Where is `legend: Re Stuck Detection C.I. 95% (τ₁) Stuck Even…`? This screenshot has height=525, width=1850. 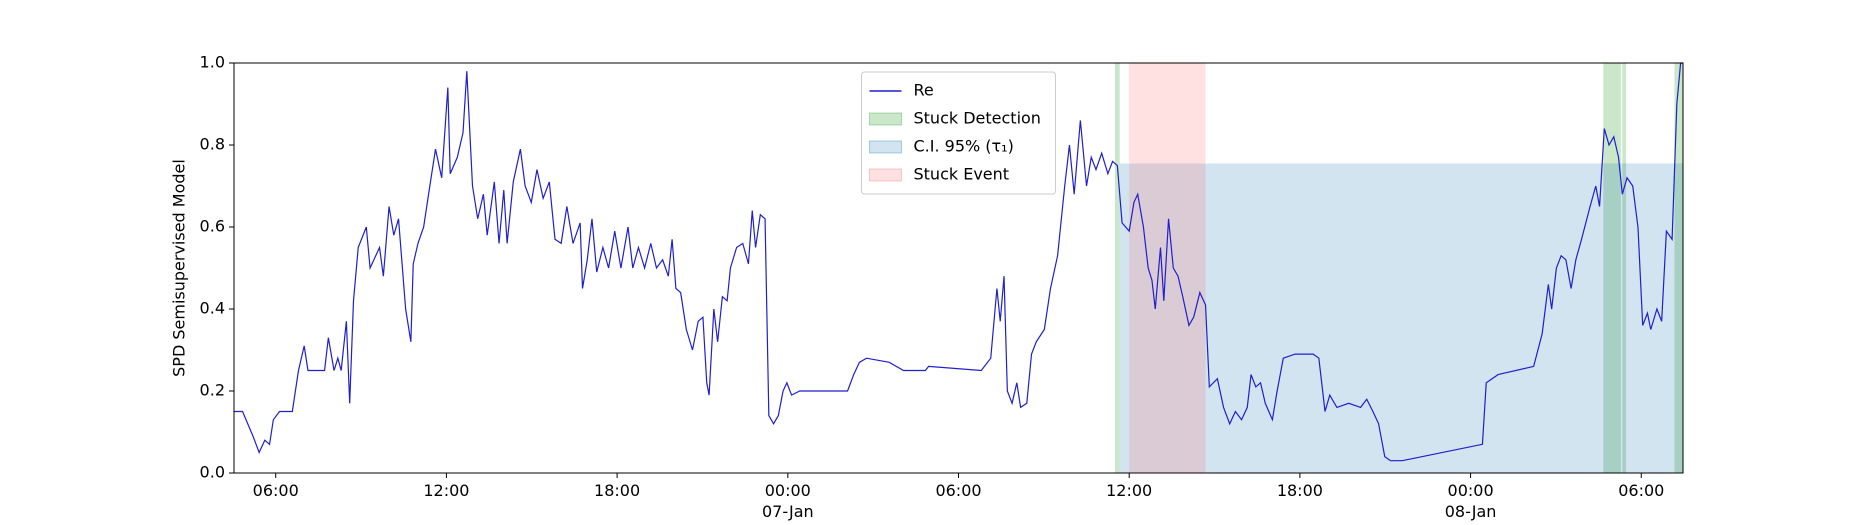 legend: Re Stuck Detection C.I. 95% (τ₁) Stuck Even… is located at coordinates (958, 133).